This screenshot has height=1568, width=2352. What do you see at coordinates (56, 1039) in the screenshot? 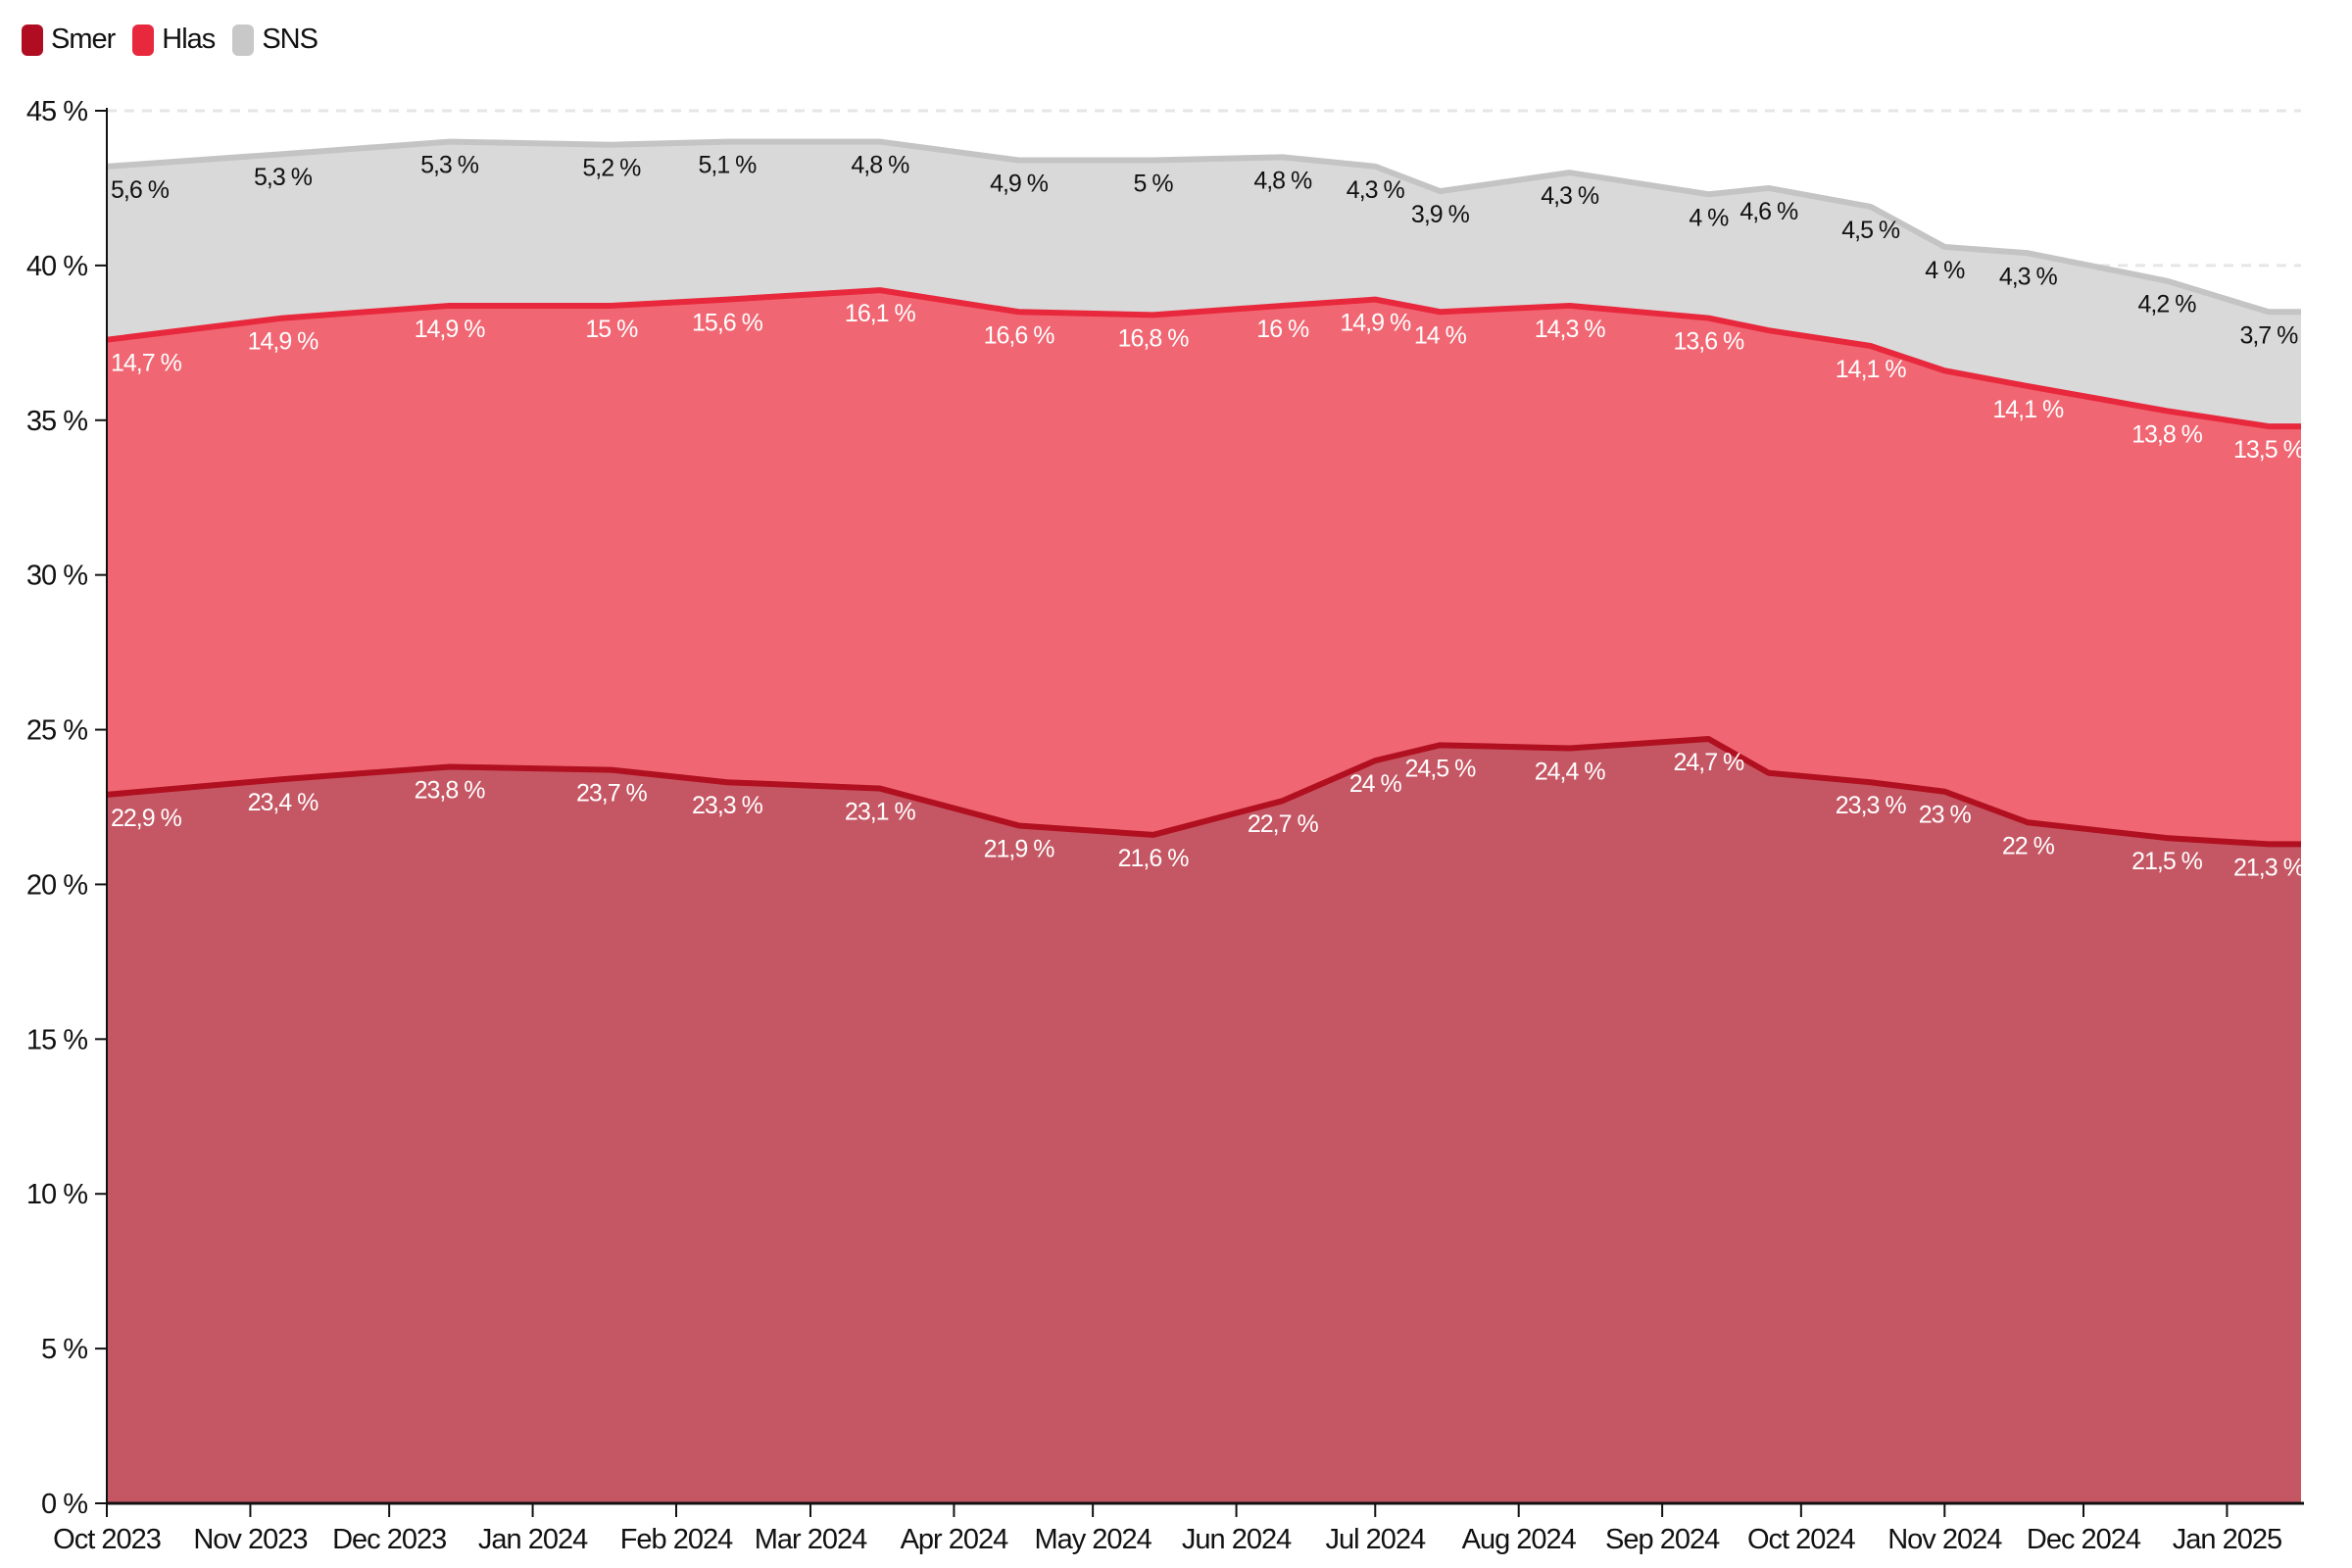
I see `y-tick-label: 15 %` at bounding box center [56, 1039].